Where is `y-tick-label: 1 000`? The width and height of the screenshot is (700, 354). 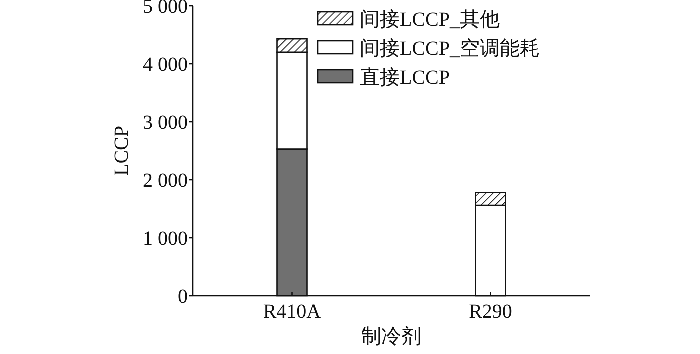 y-tick-label: 1 000 is located at coordinates (165, 239).